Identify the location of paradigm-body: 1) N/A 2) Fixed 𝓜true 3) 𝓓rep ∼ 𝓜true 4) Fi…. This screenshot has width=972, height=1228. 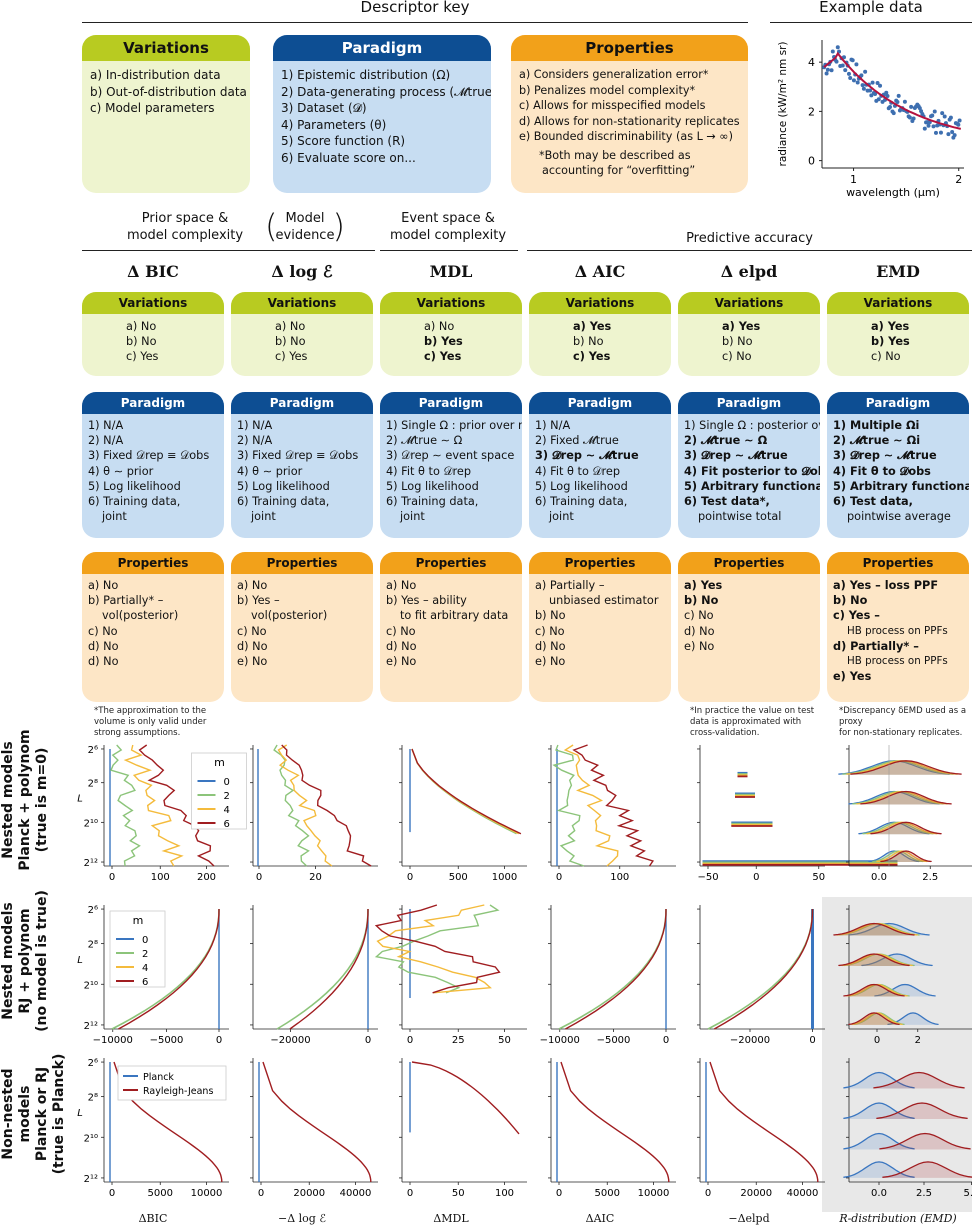
(600, 471).